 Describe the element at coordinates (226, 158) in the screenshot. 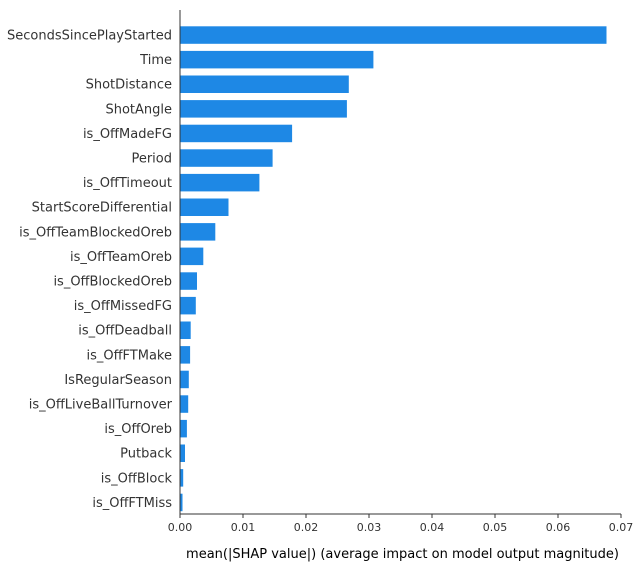

I see `bar-Period` at that location.